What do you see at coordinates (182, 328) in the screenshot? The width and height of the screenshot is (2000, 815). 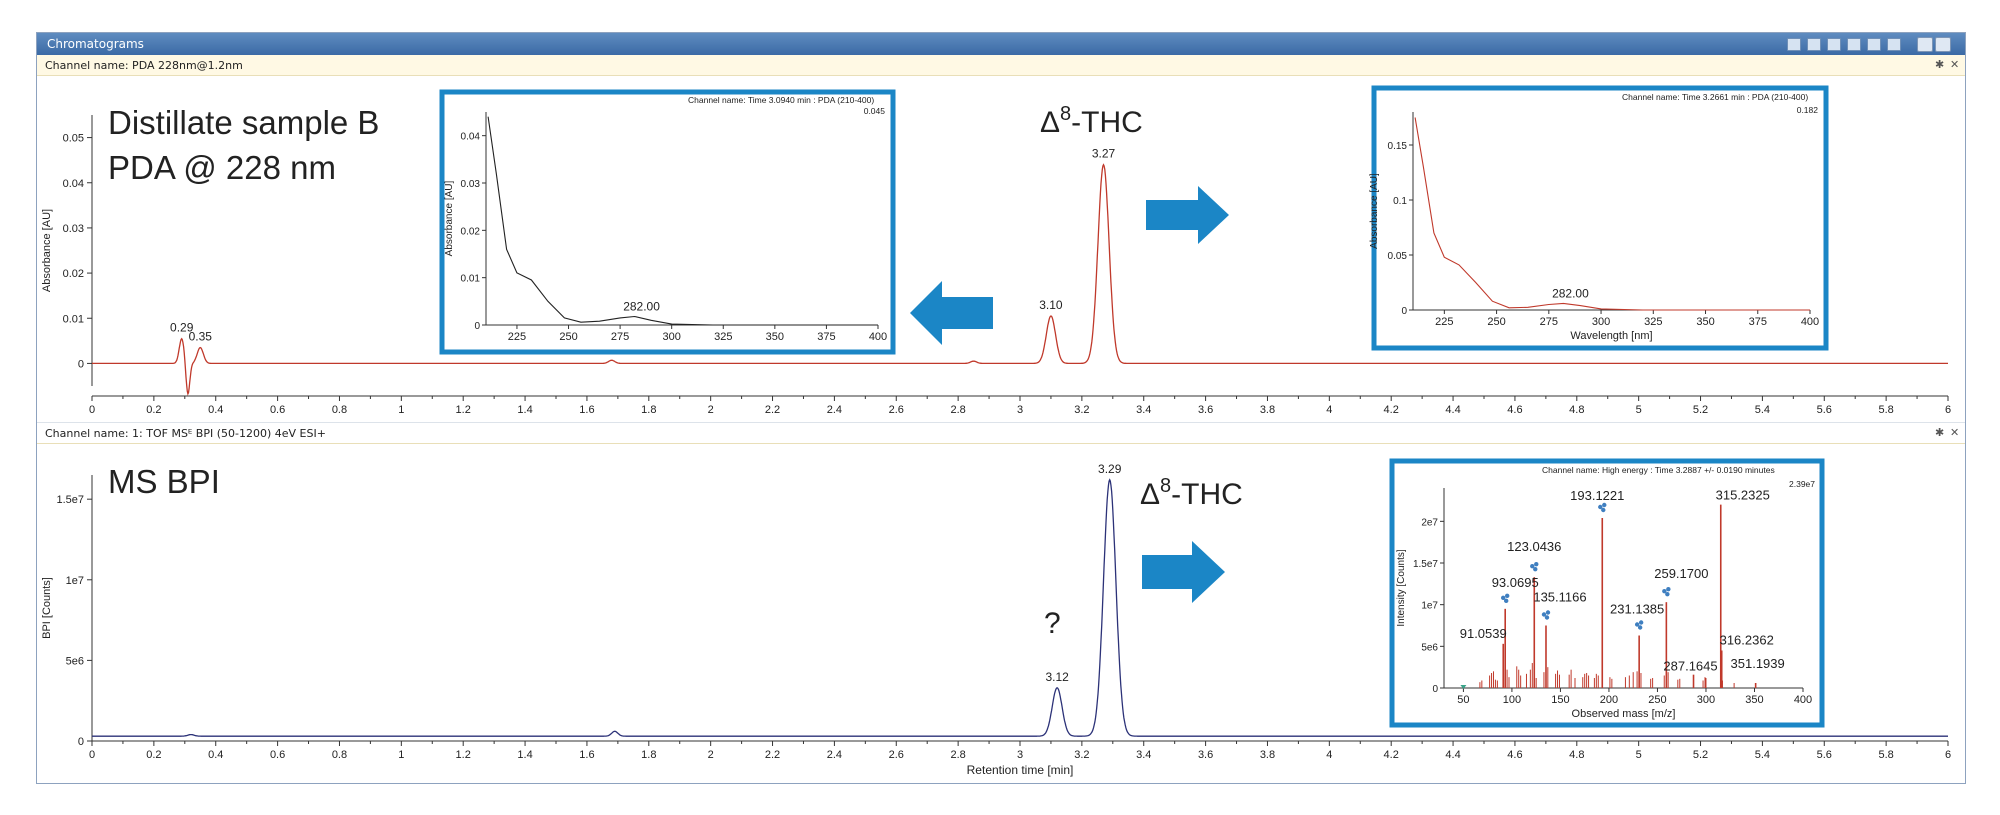 I see `pda-chromatogram-peak-label: 0.29` at bounding box center [182, 328].